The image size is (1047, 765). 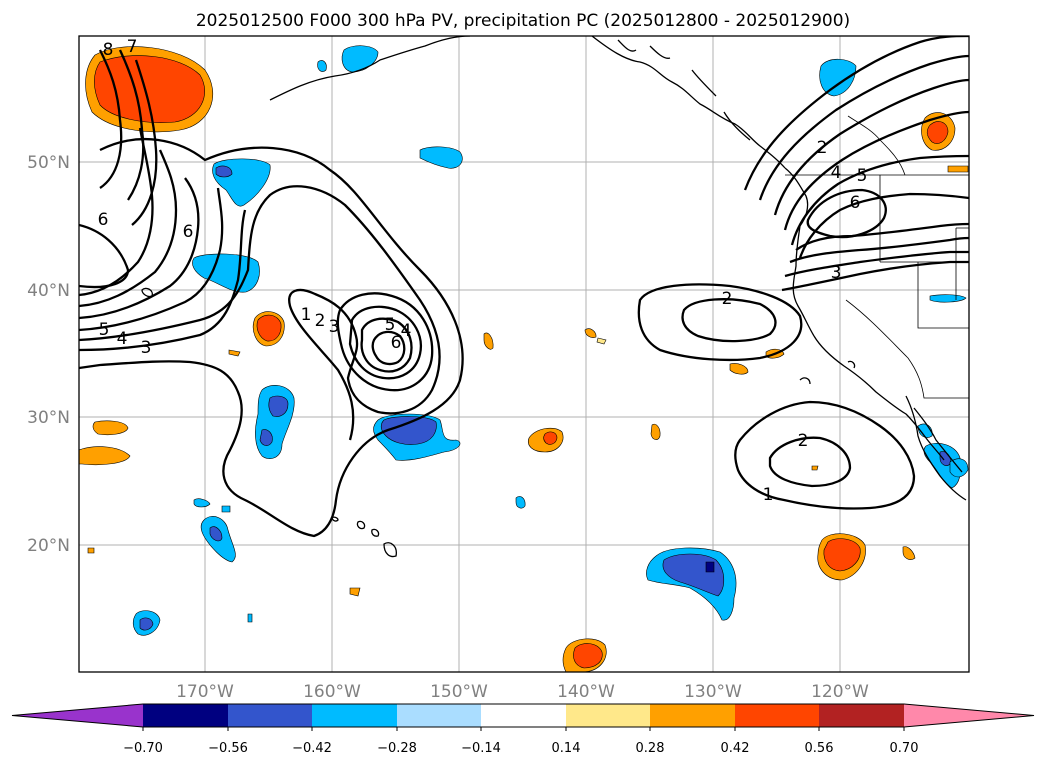 I want to click on colorbar-tick-label: −0.70, so click(x=143, y=748).